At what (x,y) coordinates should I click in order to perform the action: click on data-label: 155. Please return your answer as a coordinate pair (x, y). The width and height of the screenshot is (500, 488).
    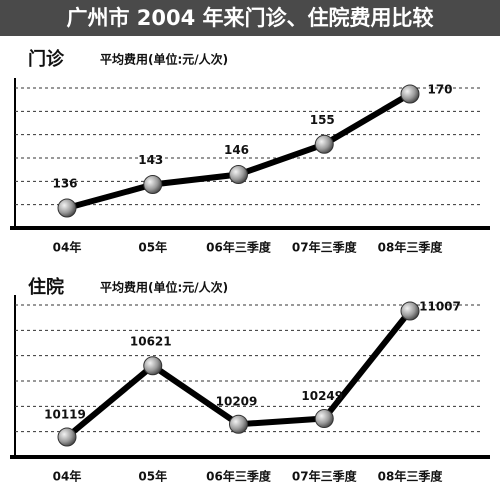
    Looking at the image, I should click on (322, 120).